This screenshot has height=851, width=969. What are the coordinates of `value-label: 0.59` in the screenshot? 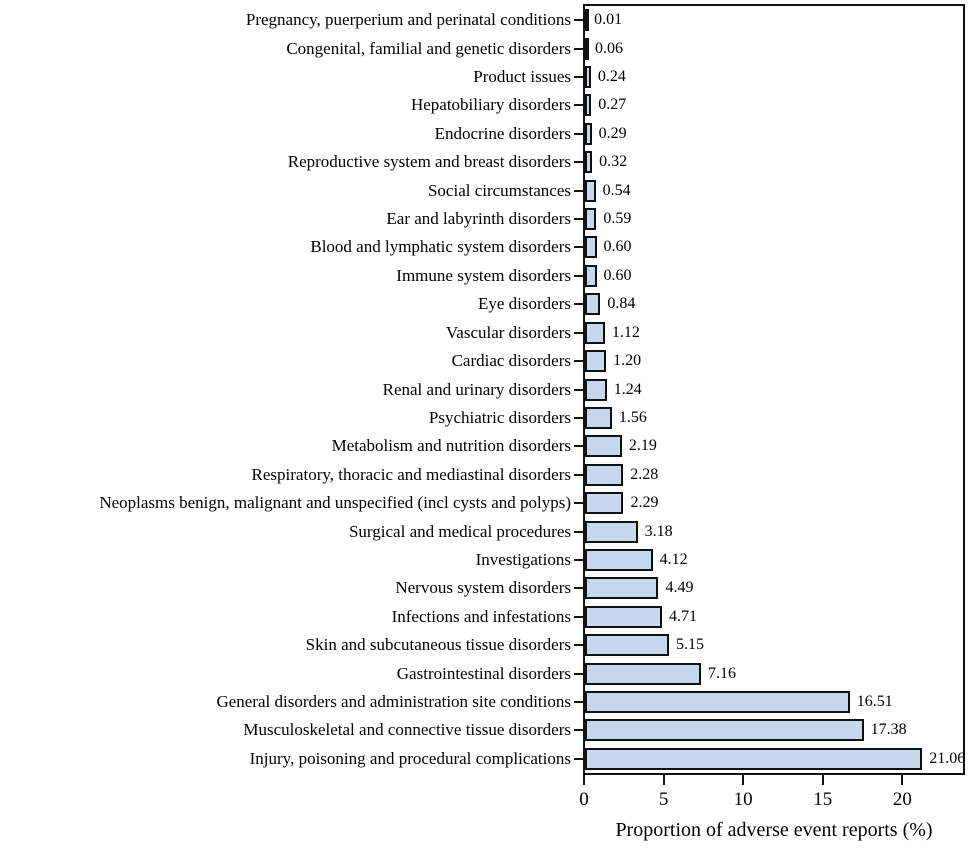 It's located at (617, 219).